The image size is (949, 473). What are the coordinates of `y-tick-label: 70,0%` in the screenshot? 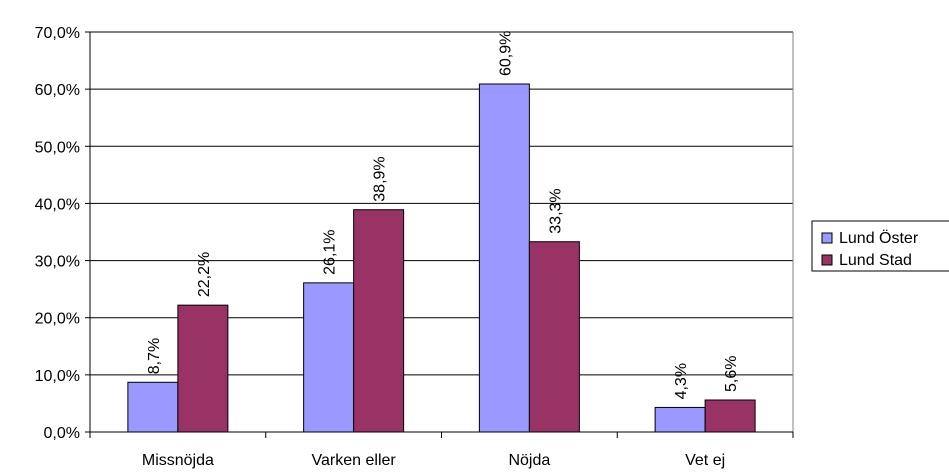 It's located at (57, 33).